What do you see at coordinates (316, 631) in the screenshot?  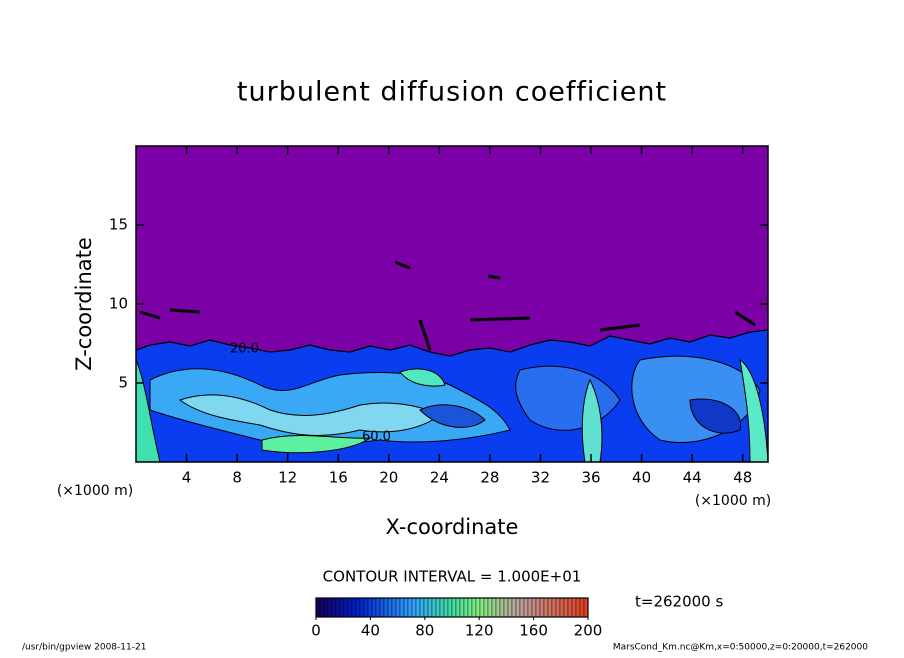 I see `colorbar-tick-label: 0` at bounding box center [316, 631].